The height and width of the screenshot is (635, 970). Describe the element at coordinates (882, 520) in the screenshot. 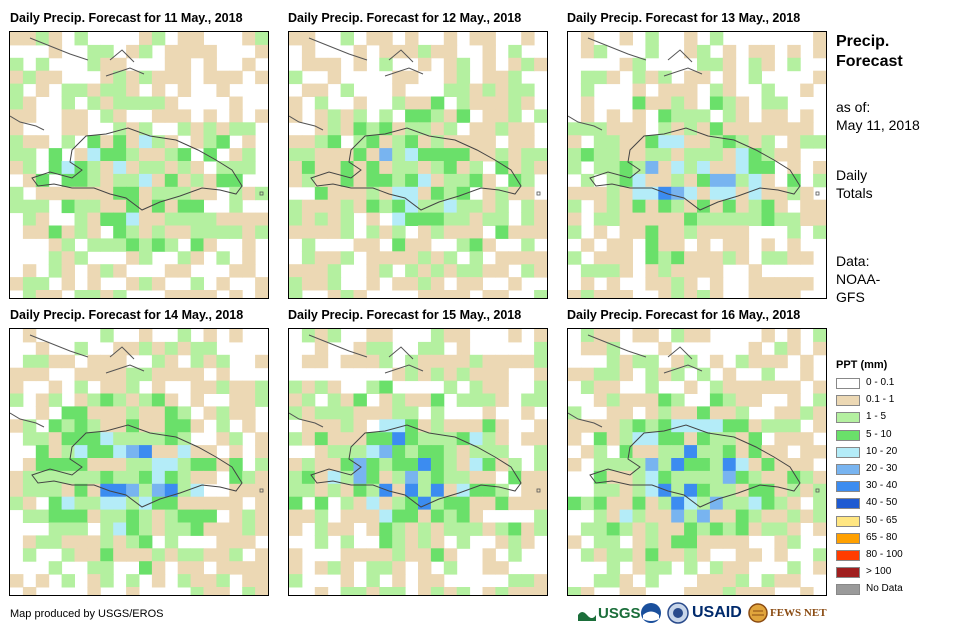

I see `legend-label: 50 - 65` at that location.